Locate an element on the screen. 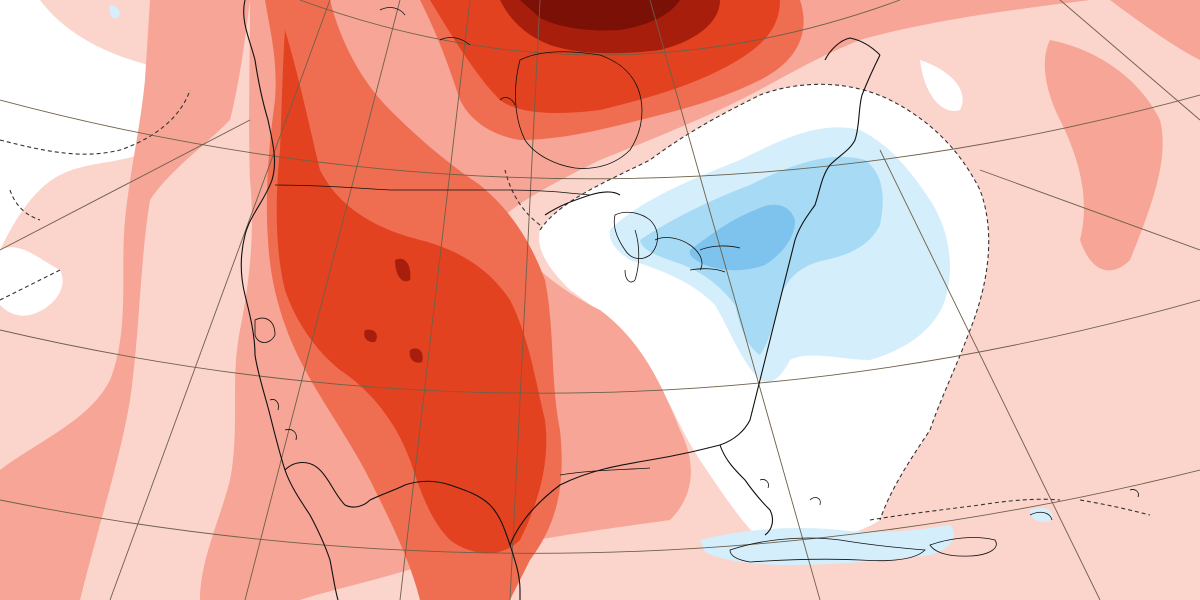  caribbean-islands is located at coordinates (934, 521).